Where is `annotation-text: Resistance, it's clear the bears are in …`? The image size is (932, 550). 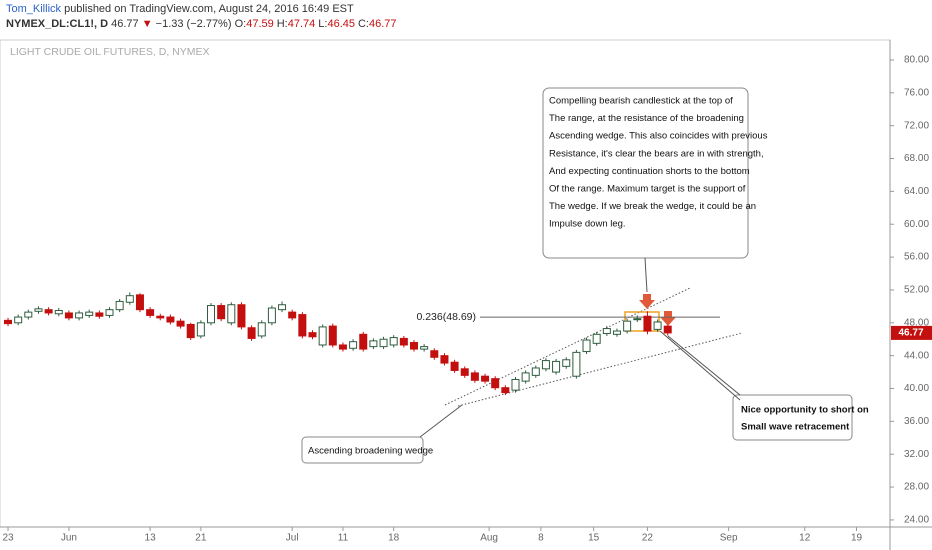
annotation-text: Resistance, it's clear the bears are in … is located at coordinates (656, 153).